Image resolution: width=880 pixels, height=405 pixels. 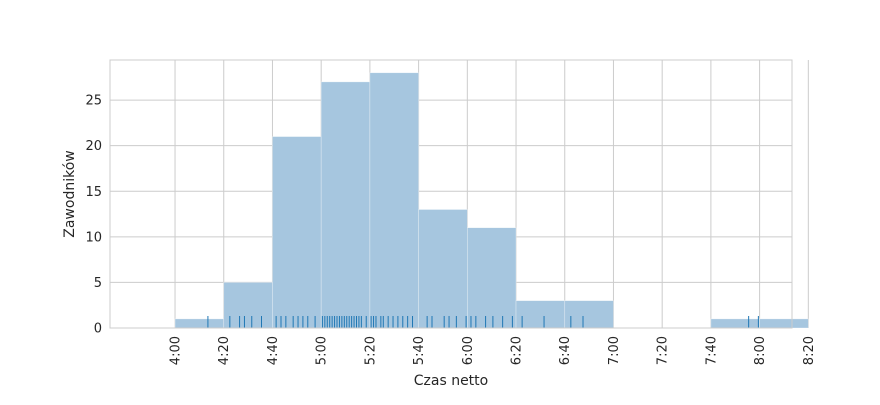 I want to click on y-tick-label: 20, so click(x=93, y=146).